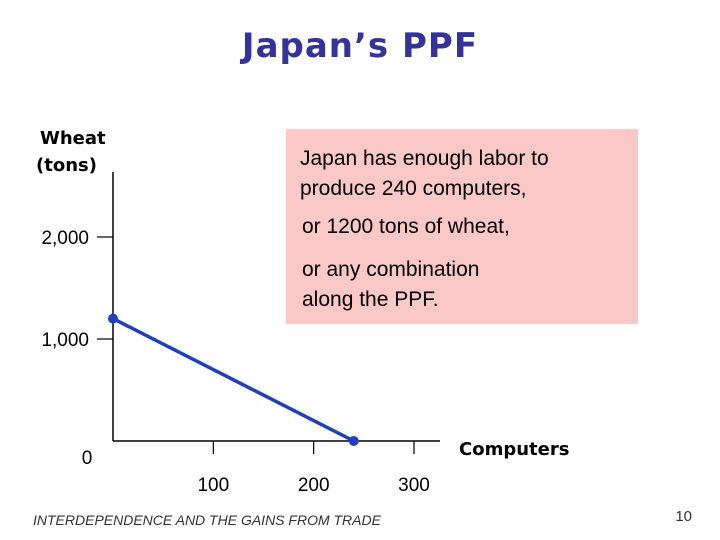 The height and width of the screenshot is (540, 720). What do you see at coordinates (360, 46) in the screenshot?
I see `slide-title: Japan’s PPF` at bounding box center [360, 46].